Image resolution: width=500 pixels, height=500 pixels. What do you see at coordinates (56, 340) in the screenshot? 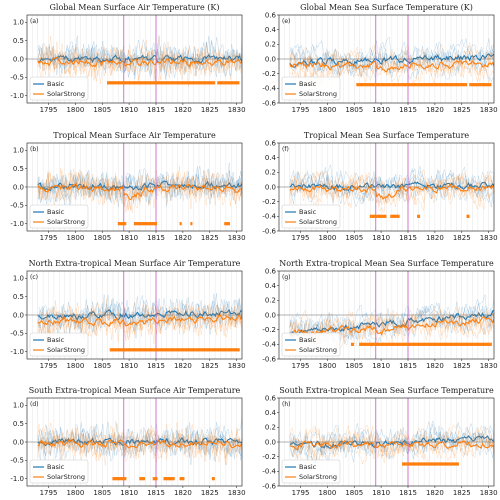
I see `legend-label-basic: Basic` at bounding box center [56, 340].